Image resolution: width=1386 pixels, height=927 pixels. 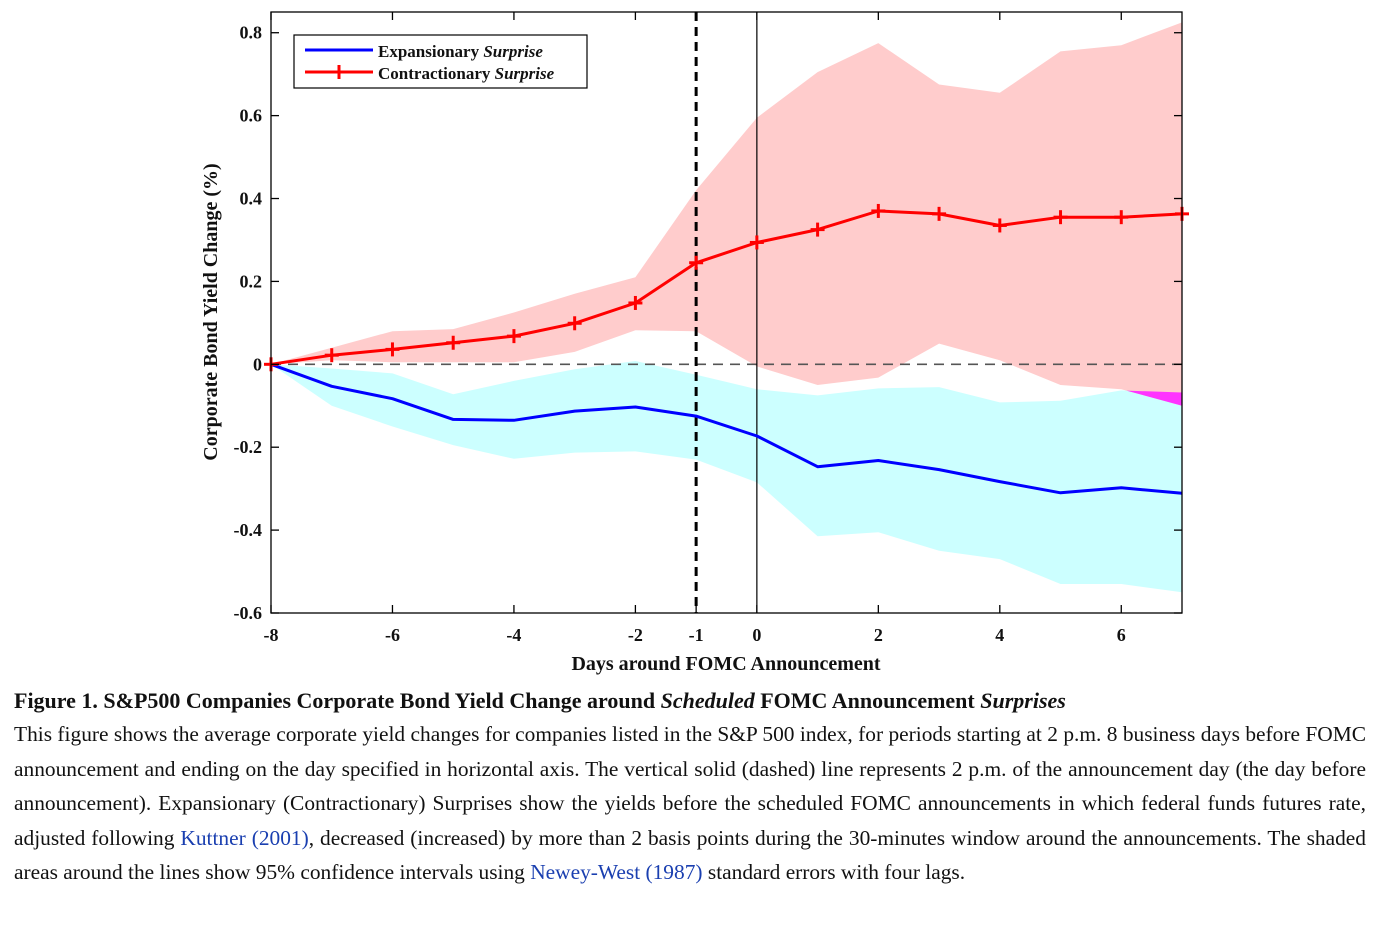 What do you see at coordinates (392, 635) in the screenshot?
I see `x-tick-label: -6` at bounding box center [392, 635].